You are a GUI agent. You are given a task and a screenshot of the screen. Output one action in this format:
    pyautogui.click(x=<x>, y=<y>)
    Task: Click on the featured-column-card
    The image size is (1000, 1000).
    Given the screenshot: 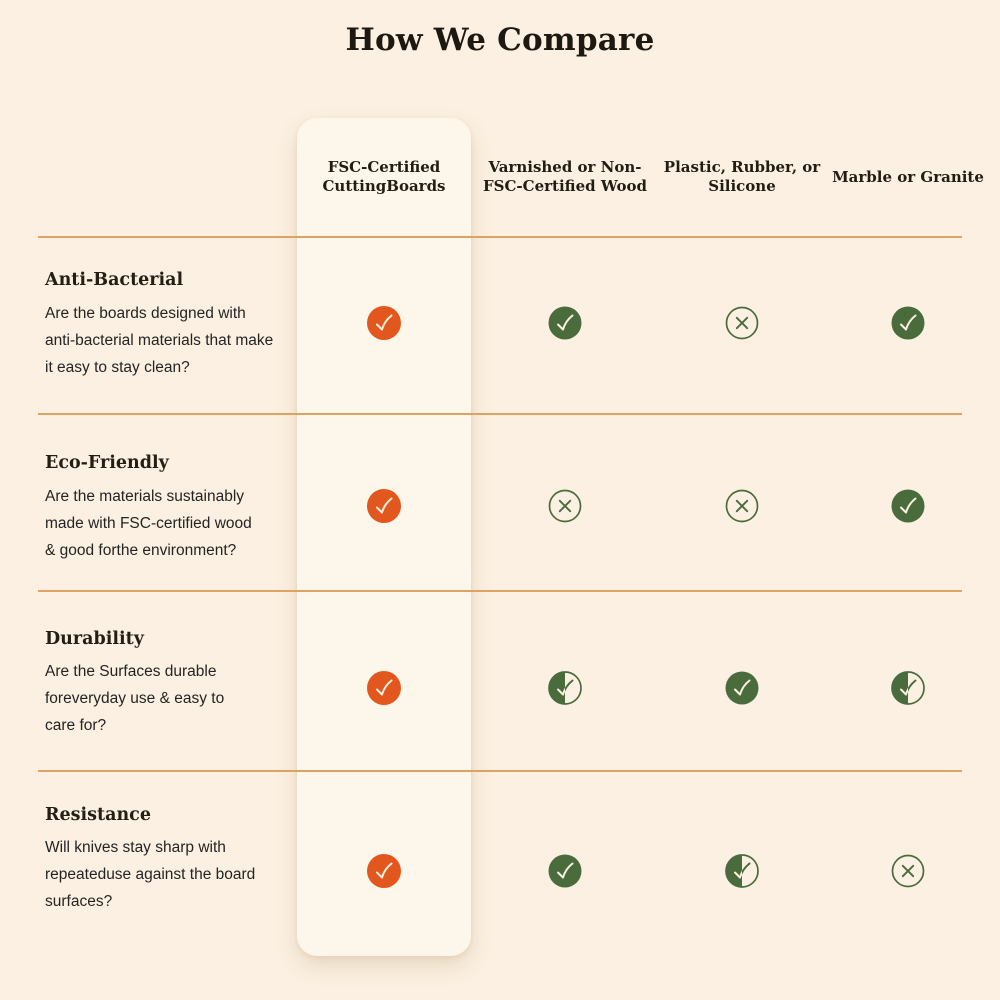 What is the action you would take?
    pyautogui.click(x=384, y=537)
    